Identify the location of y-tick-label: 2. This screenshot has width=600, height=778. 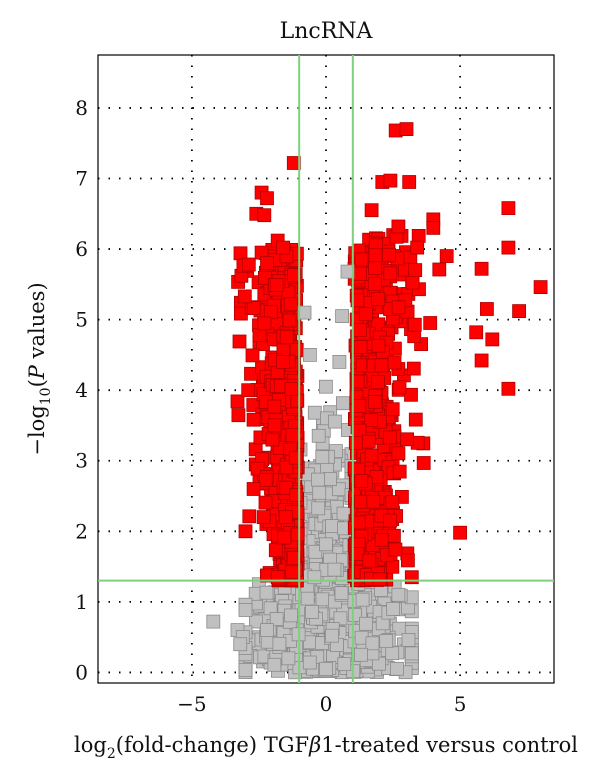
(81, 531).